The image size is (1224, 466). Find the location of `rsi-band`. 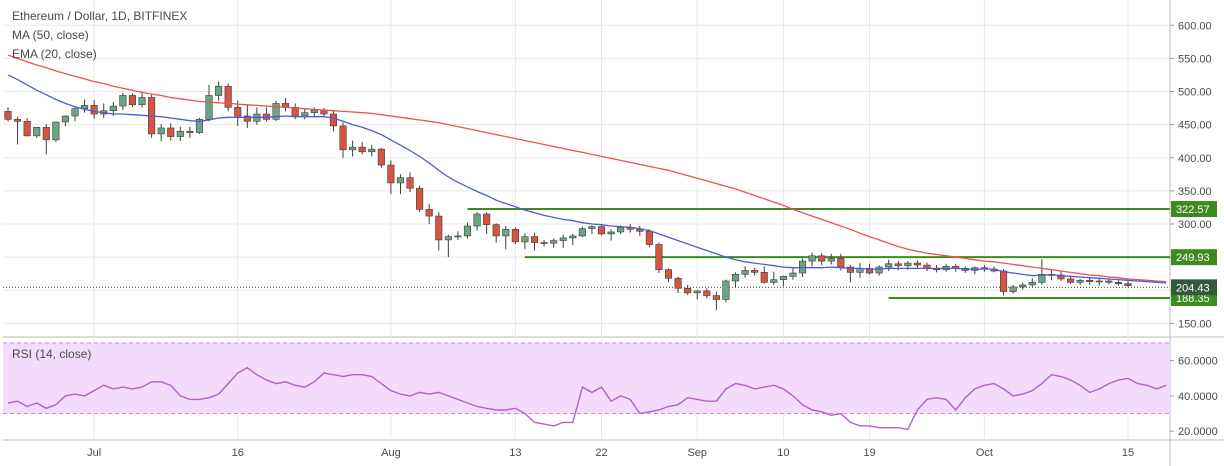

rsi-band is located at coordinates (586, 378).